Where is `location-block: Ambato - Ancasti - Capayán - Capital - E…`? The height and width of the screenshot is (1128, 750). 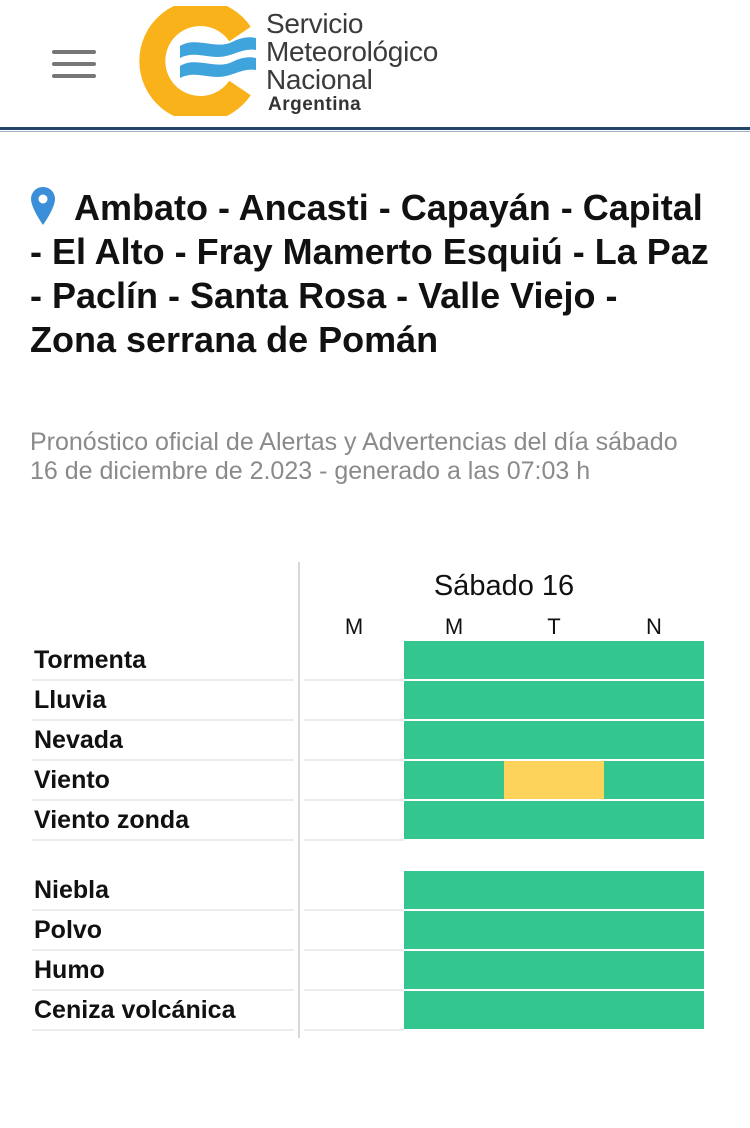
location-block: Ambato - Ancasti - Capayán - Capital - E… is located at coordinates (370, 274).